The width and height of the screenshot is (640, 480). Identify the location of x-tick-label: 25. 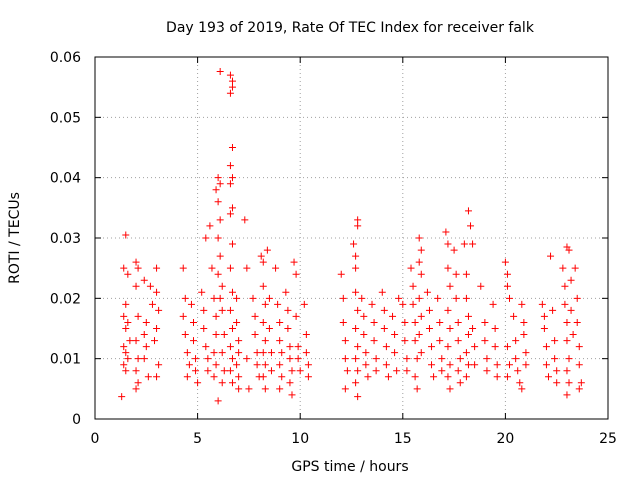
(608, 439).